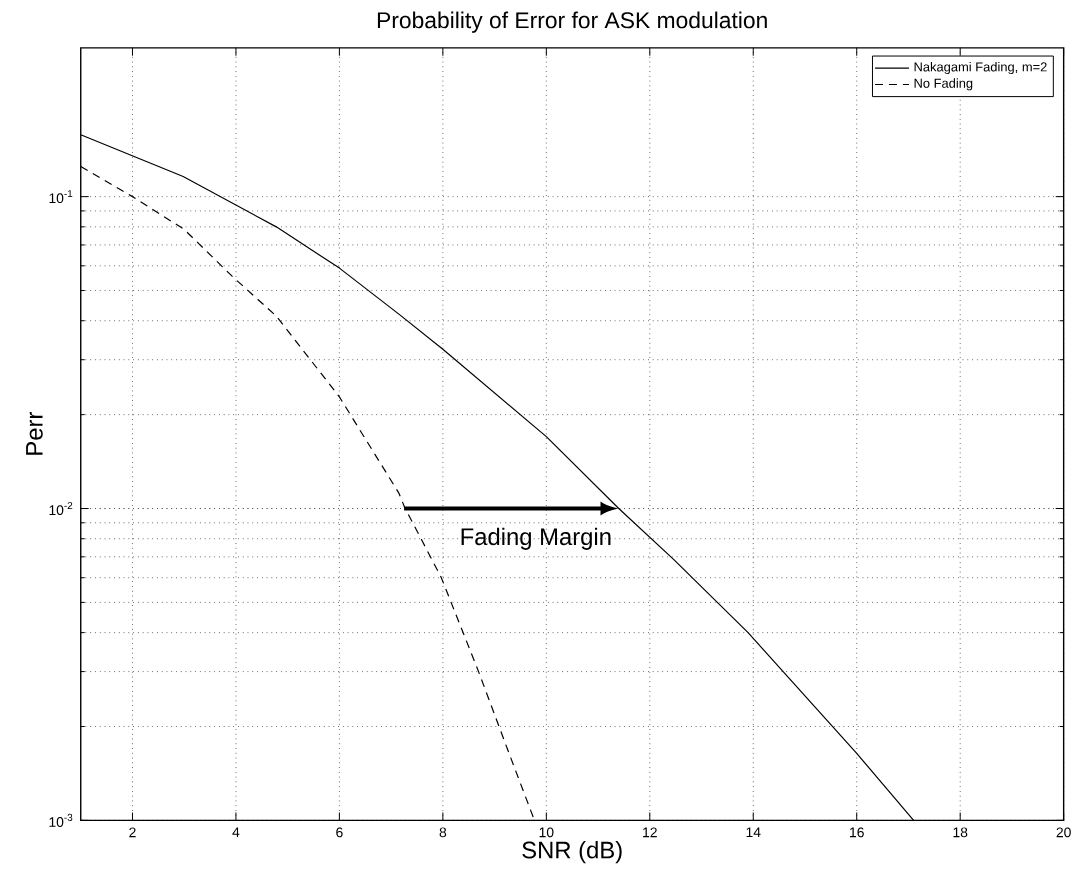  Describe the element at coordinates (650, 832) in the screenshot. I see `x-tick-label: 12` at that location.